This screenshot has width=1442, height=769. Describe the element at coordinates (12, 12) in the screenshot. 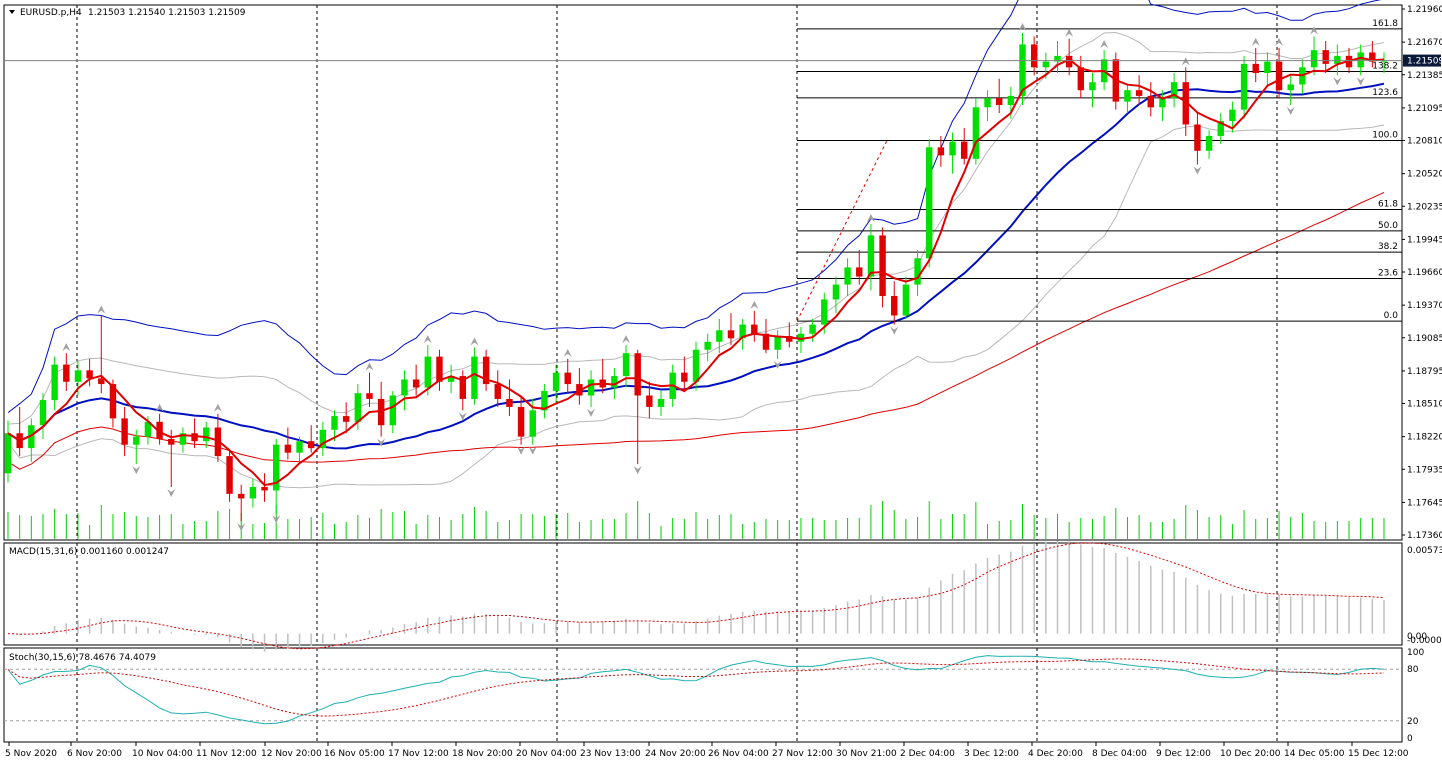

I see `chart-menu-triangle-icon` at that location.